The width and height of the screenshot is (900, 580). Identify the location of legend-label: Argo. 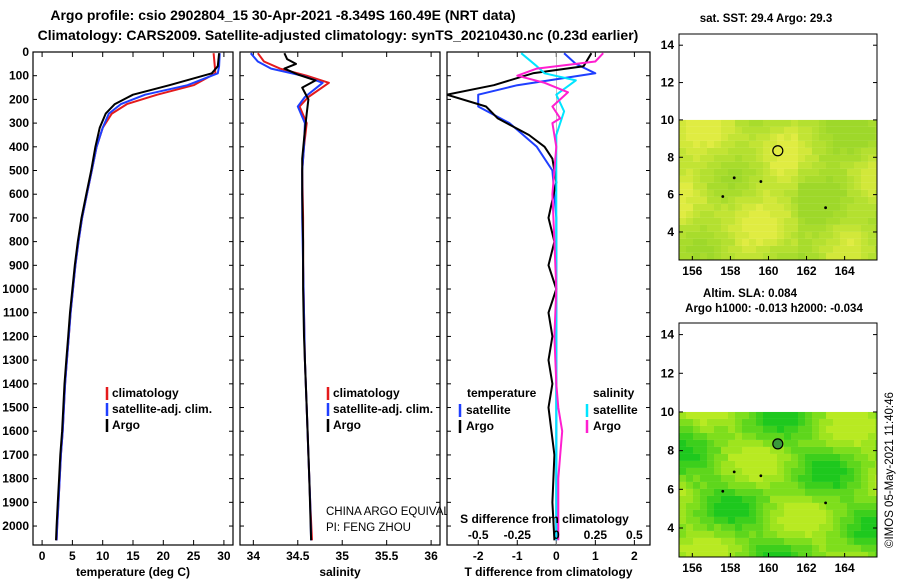
(480, 426).